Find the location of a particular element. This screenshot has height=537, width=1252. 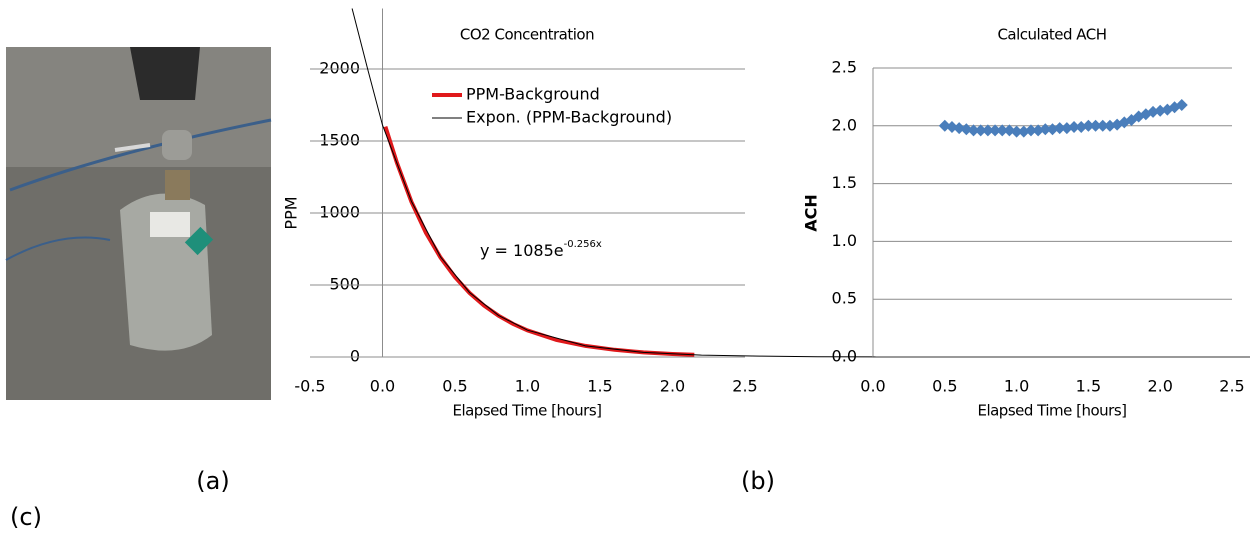

equation: y = 1085e-0.256x is located at coordinates (541, 249).